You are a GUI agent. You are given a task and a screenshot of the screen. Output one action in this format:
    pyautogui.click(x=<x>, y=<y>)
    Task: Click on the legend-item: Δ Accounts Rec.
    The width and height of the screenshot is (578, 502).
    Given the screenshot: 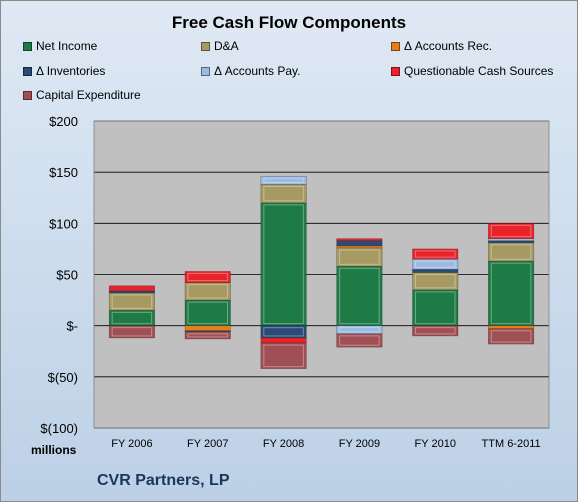 What is the action you would take?
    pyautogui.click(x=441, y=46)
    